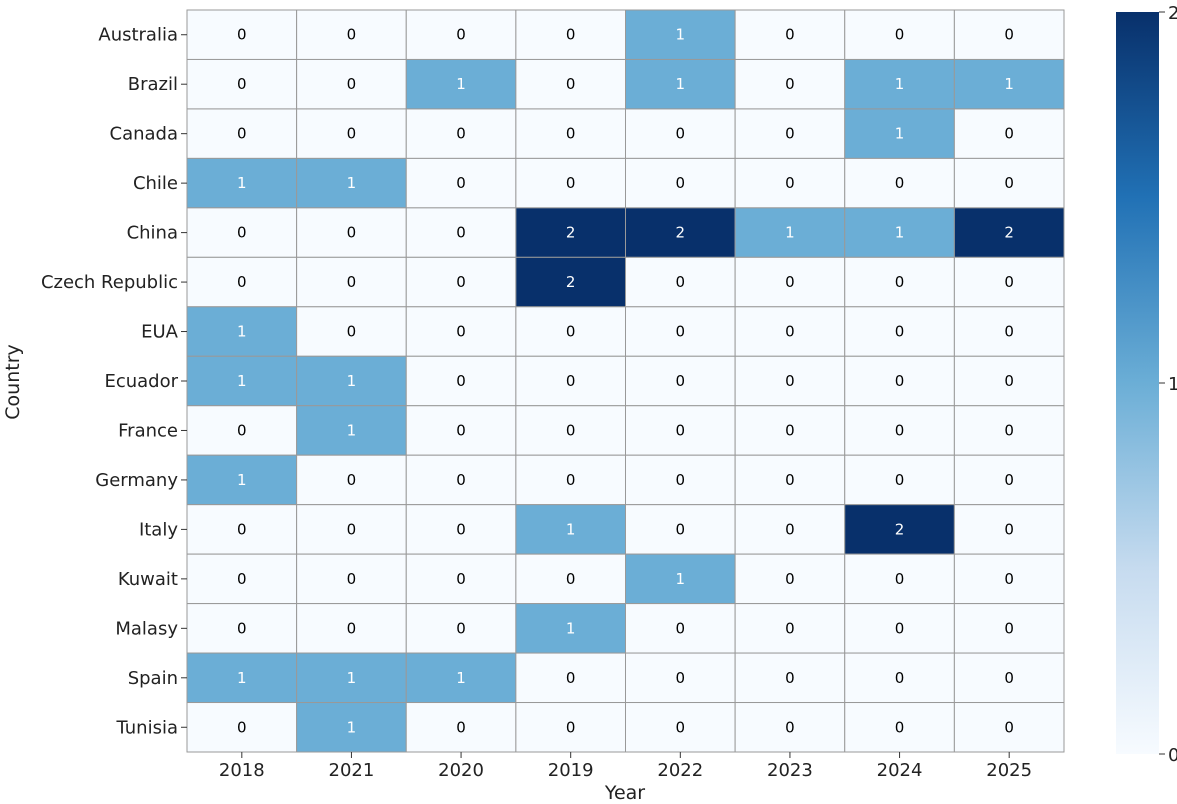 The image size is (1177, 804). Describe the element at coordinates (155, 183) in the screenshot. I see `y-tick-label: Chile` at that location.